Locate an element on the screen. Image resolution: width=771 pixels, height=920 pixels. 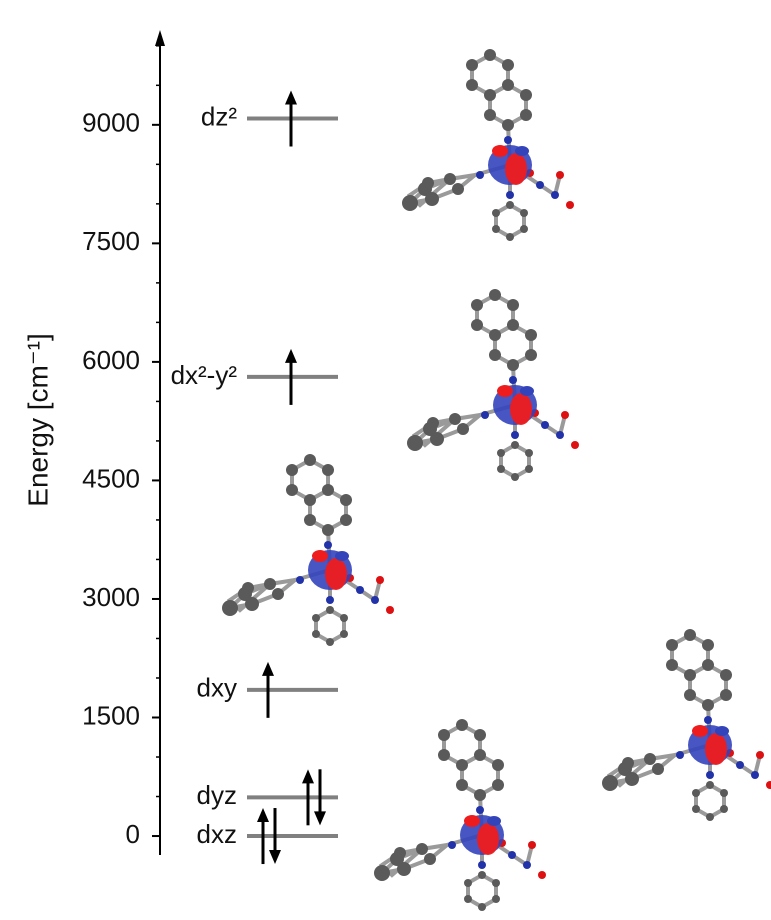
y-tick-label: 7500 is located at coordinates (111, 241).